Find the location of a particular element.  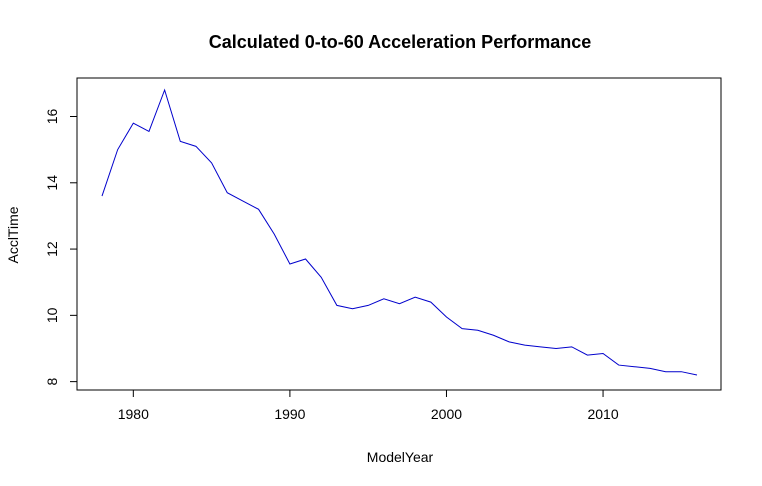

y-axis: 8 10 12 14 16 is located at coordinates (61, 247).